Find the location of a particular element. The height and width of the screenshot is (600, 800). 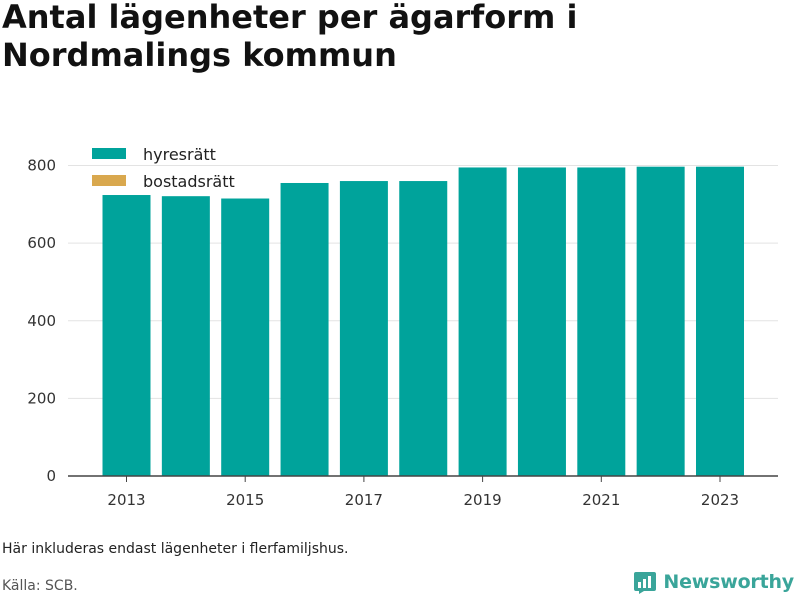

legend: hyresrätt bostadsrätt is located at coordinates (163, 168).